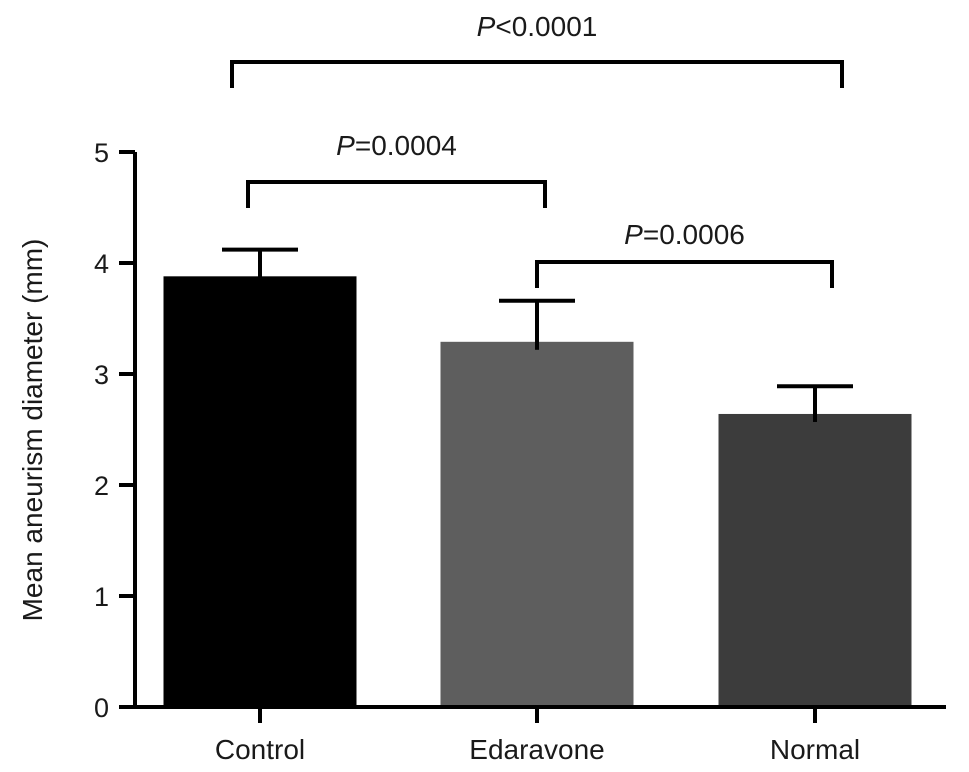 This screenshot has width=969, height=772. Describe the element at coordinates (101, 264) in the screenshot. I see `y-tick-label: 4` at that location.